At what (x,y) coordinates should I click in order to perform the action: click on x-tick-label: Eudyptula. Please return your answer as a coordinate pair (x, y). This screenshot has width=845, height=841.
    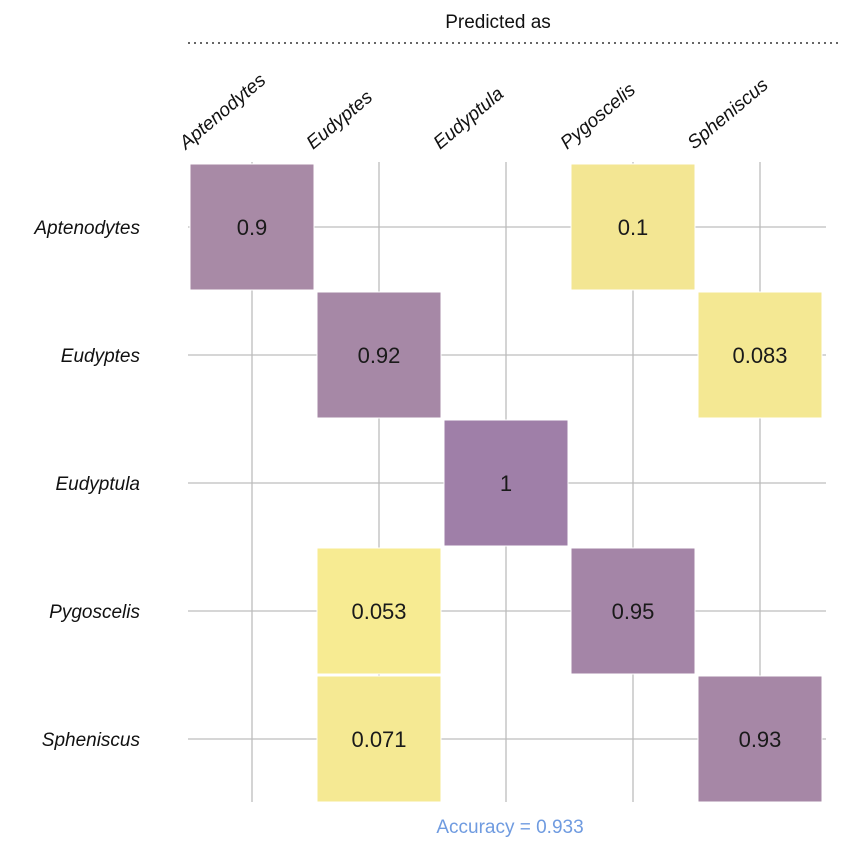
    Looking at the image, I should click on (469, 118).